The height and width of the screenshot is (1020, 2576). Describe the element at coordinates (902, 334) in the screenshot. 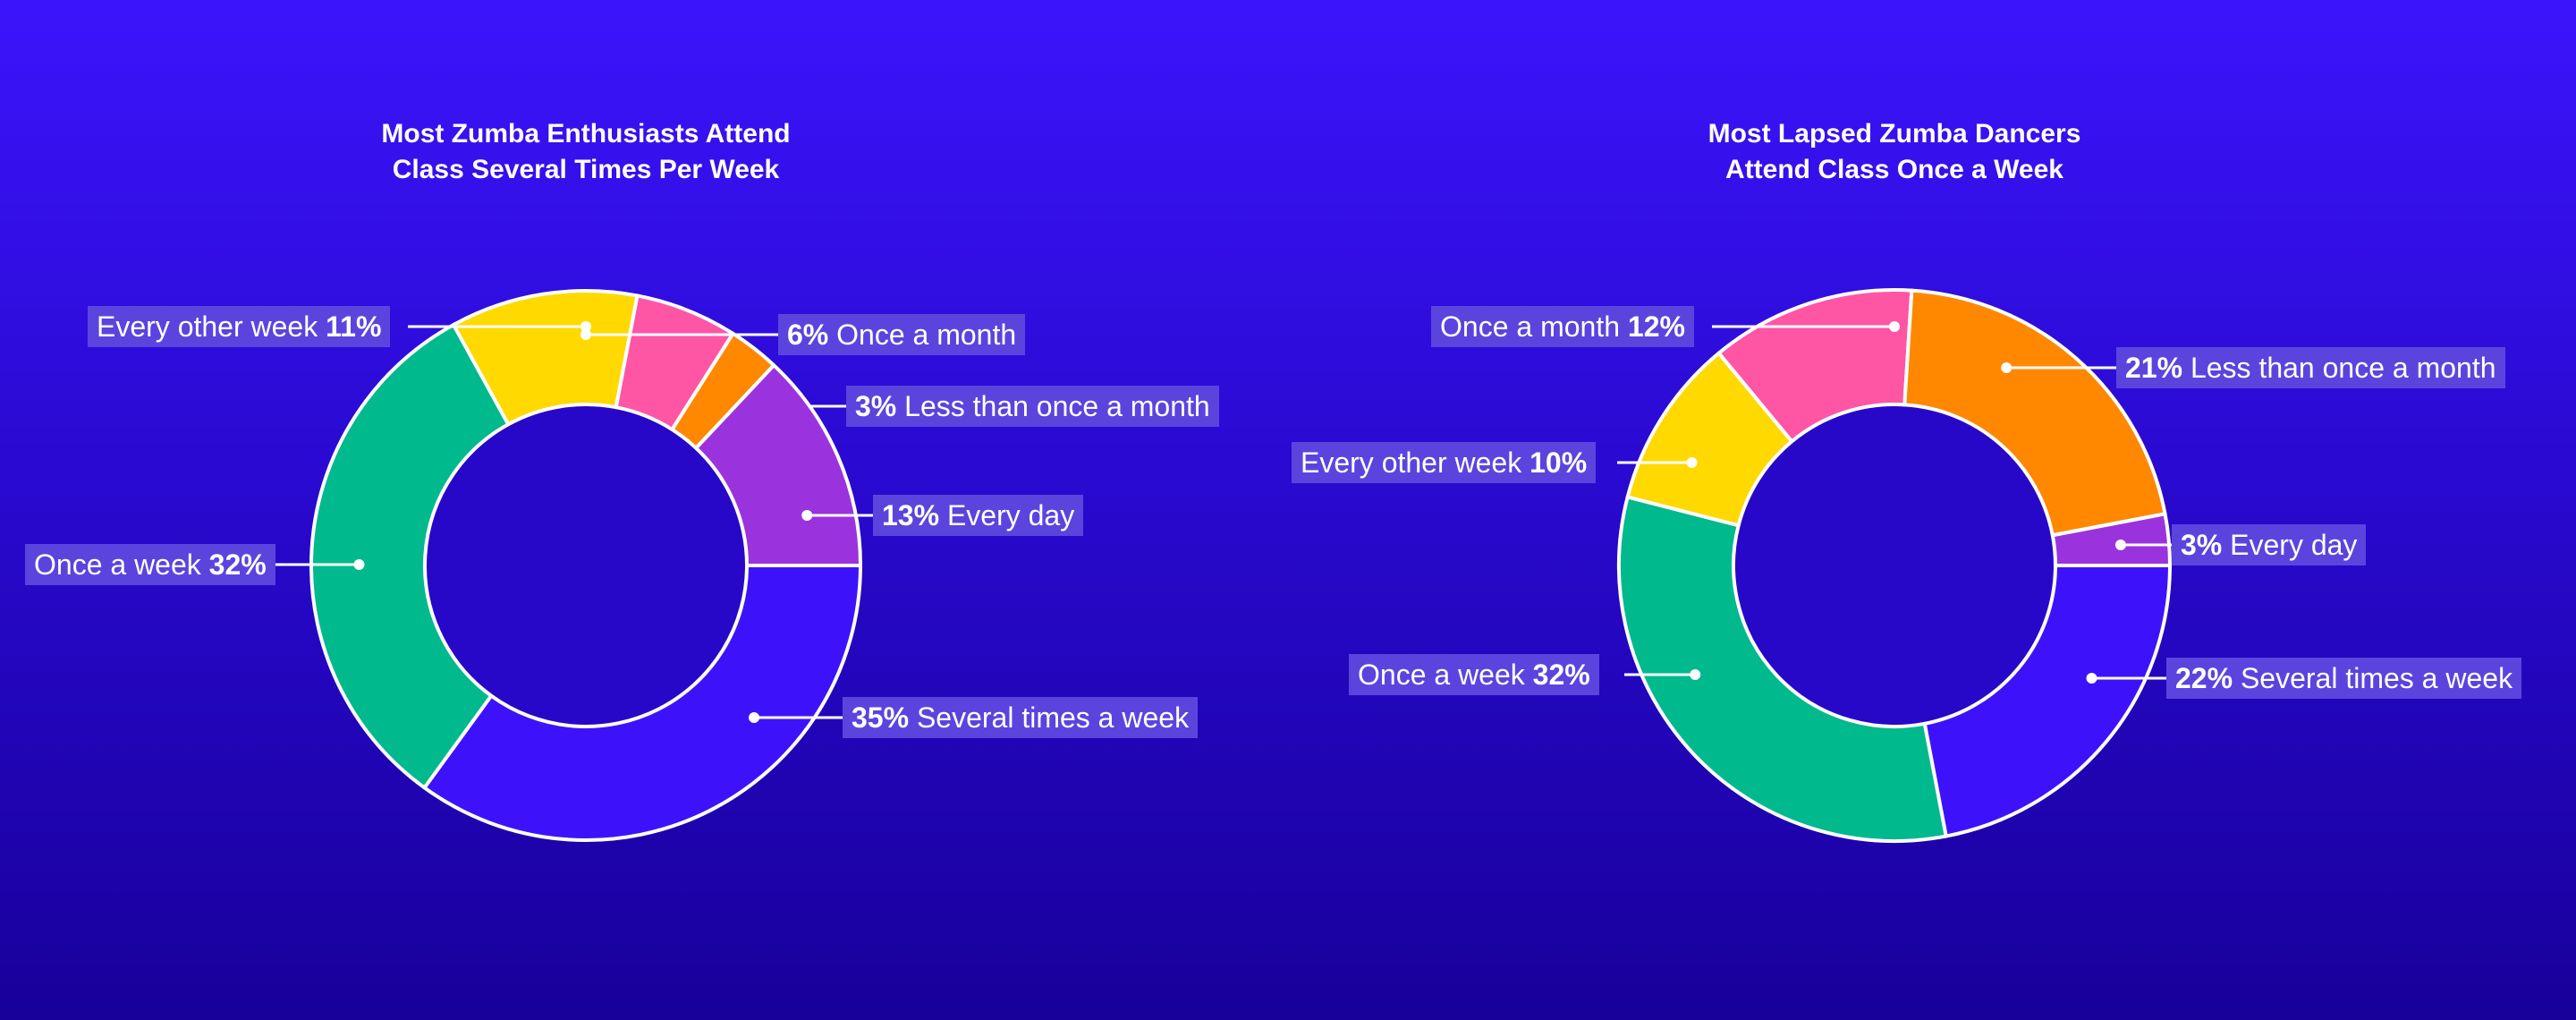

I see `label-once-a-month: 6% Once a month` at that location.